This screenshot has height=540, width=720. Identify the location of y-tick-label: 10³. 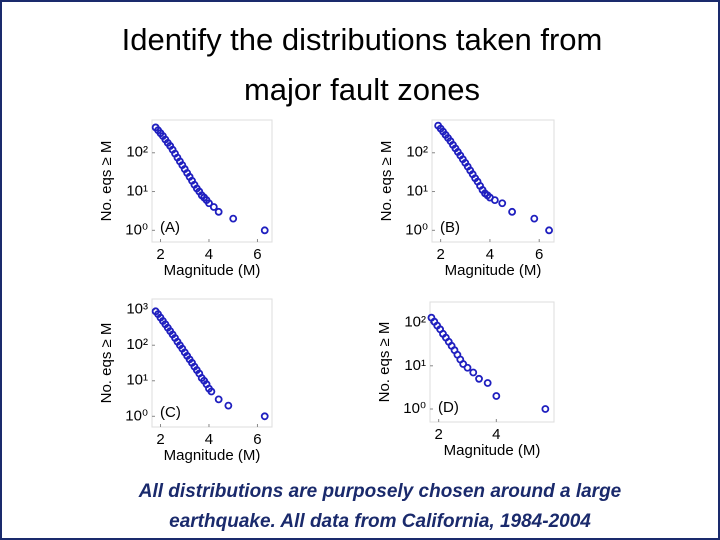
(137, 309).